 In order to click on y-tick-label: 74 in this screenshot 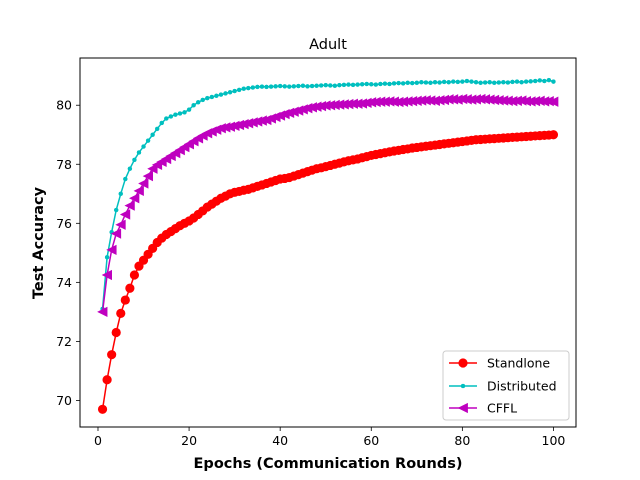, I will do `click(64, 282)`.